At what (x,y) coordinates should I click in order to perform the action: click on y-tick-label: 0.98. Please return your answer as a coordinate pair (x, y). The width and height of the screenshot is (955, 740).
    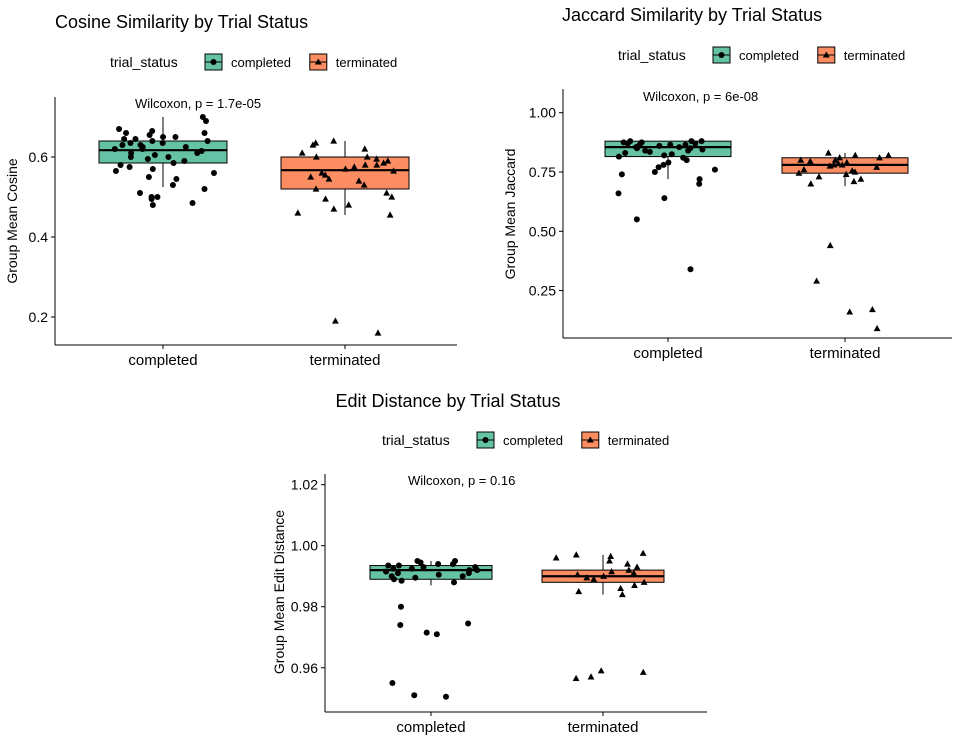
    Looking at the image, I should click on (304, 607).